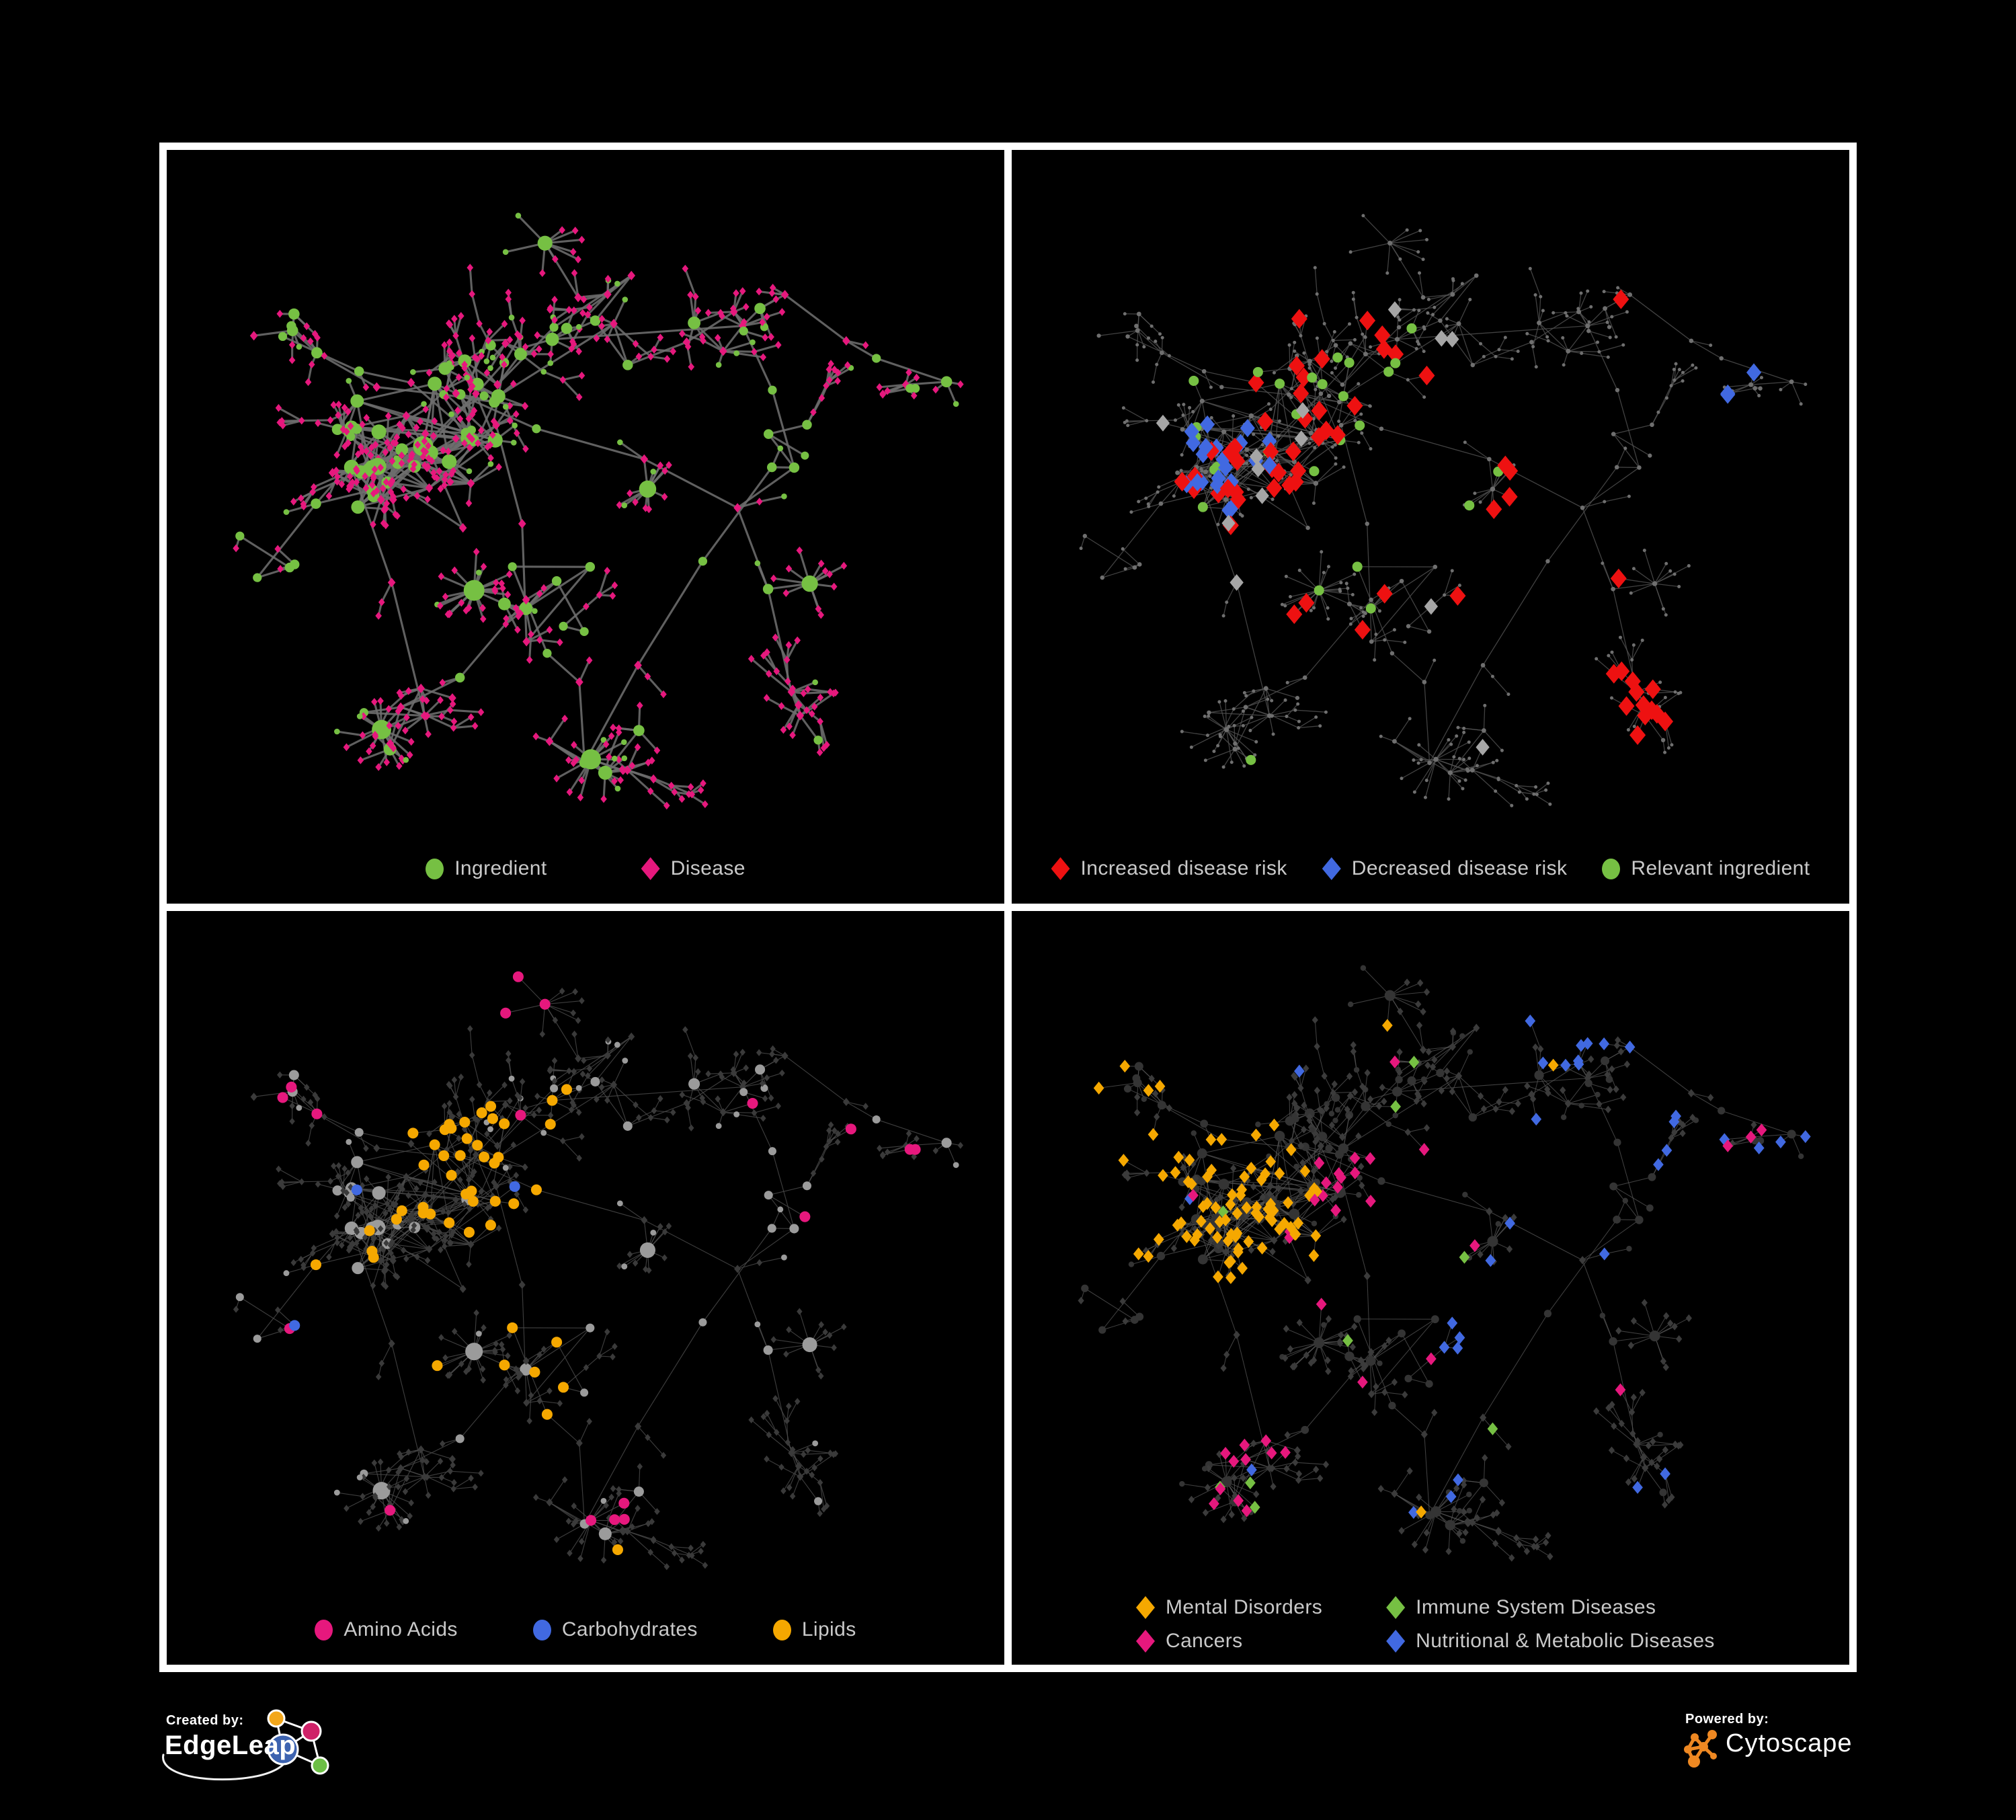 Image resolution: width=2016 pixels, height=1820 pixels. I want to click on legend-label-lipids: Lipids, so click(828, 1629).